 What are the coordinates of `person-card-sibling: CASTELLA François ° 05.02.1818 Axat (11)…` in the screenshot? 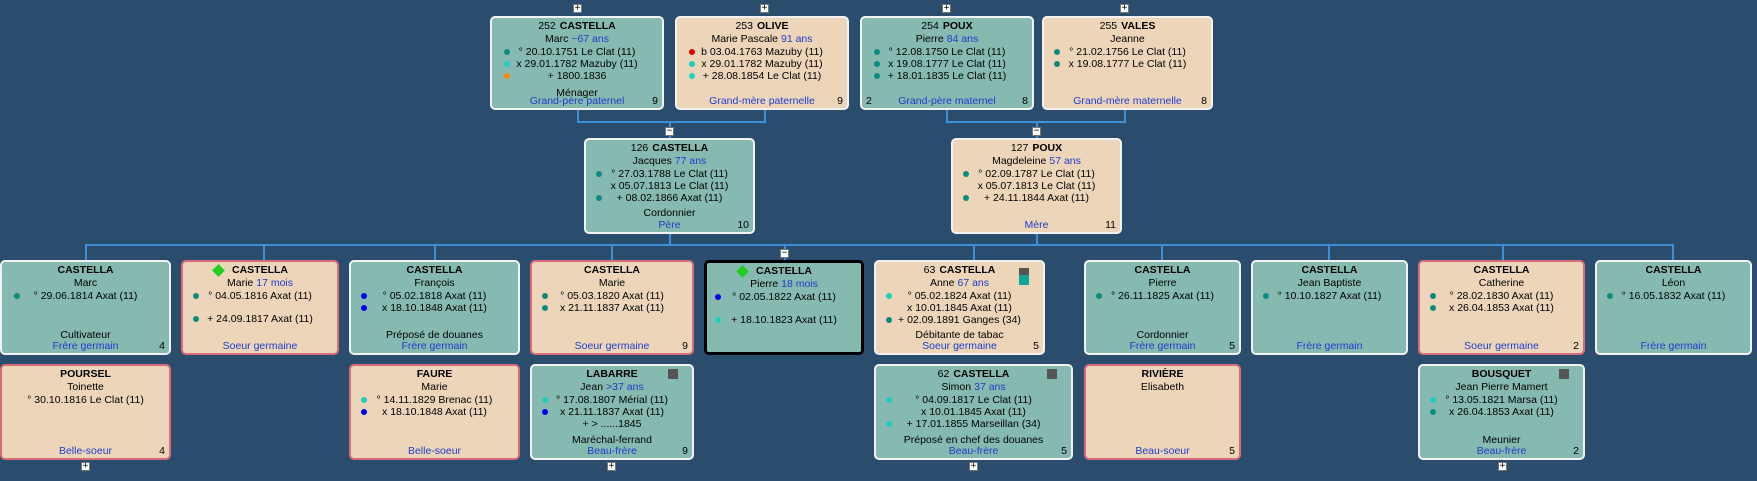 It's located at (434, 307).